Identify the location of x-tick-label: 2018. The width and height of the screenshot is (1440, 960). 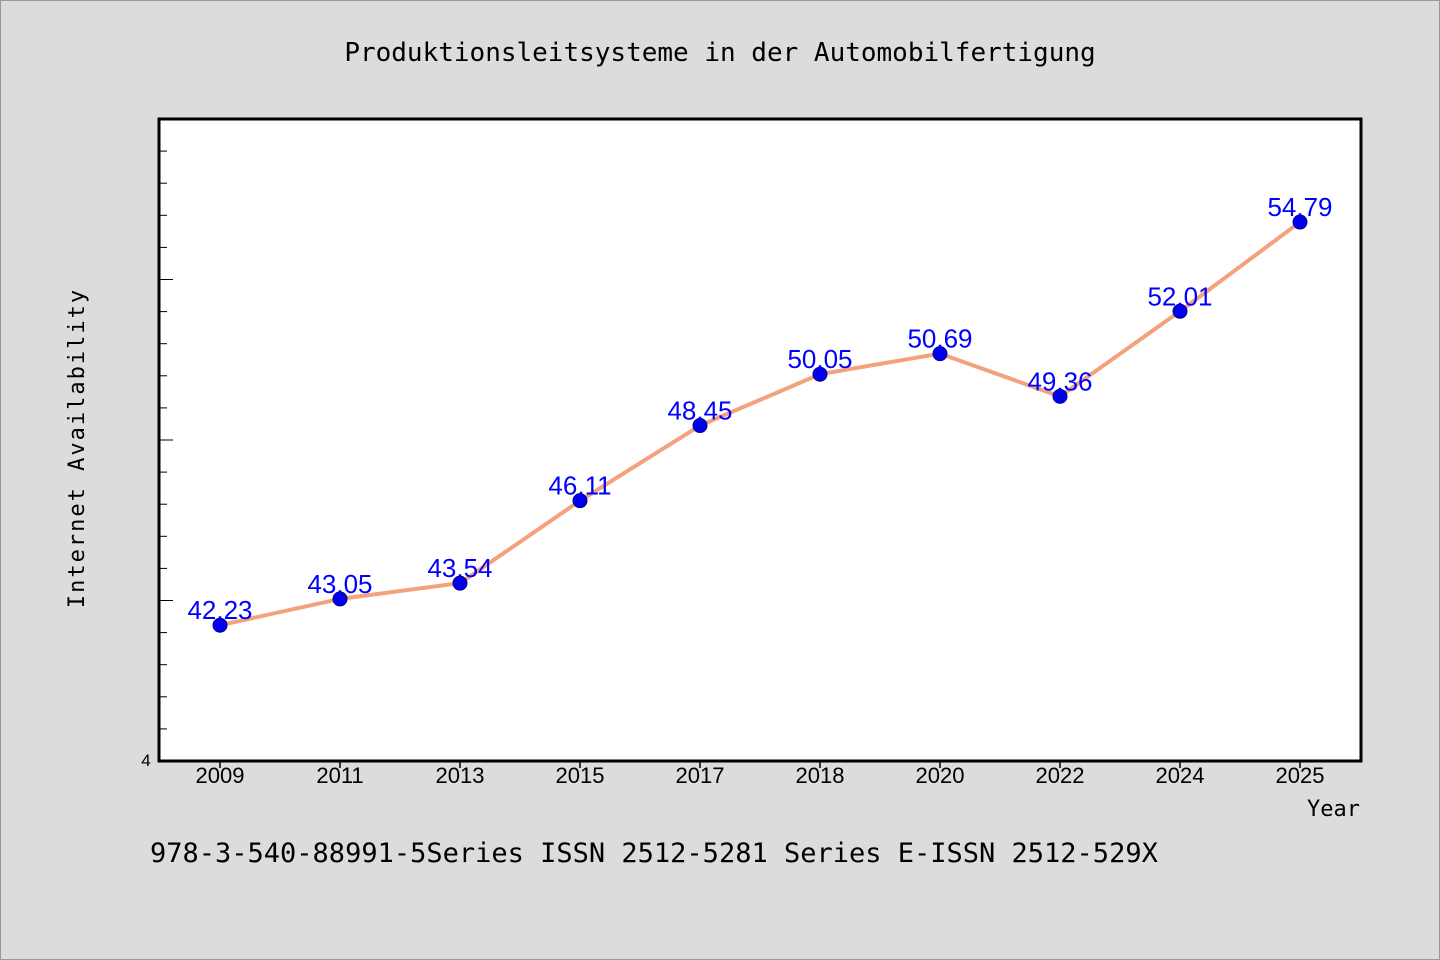
(820, 775).